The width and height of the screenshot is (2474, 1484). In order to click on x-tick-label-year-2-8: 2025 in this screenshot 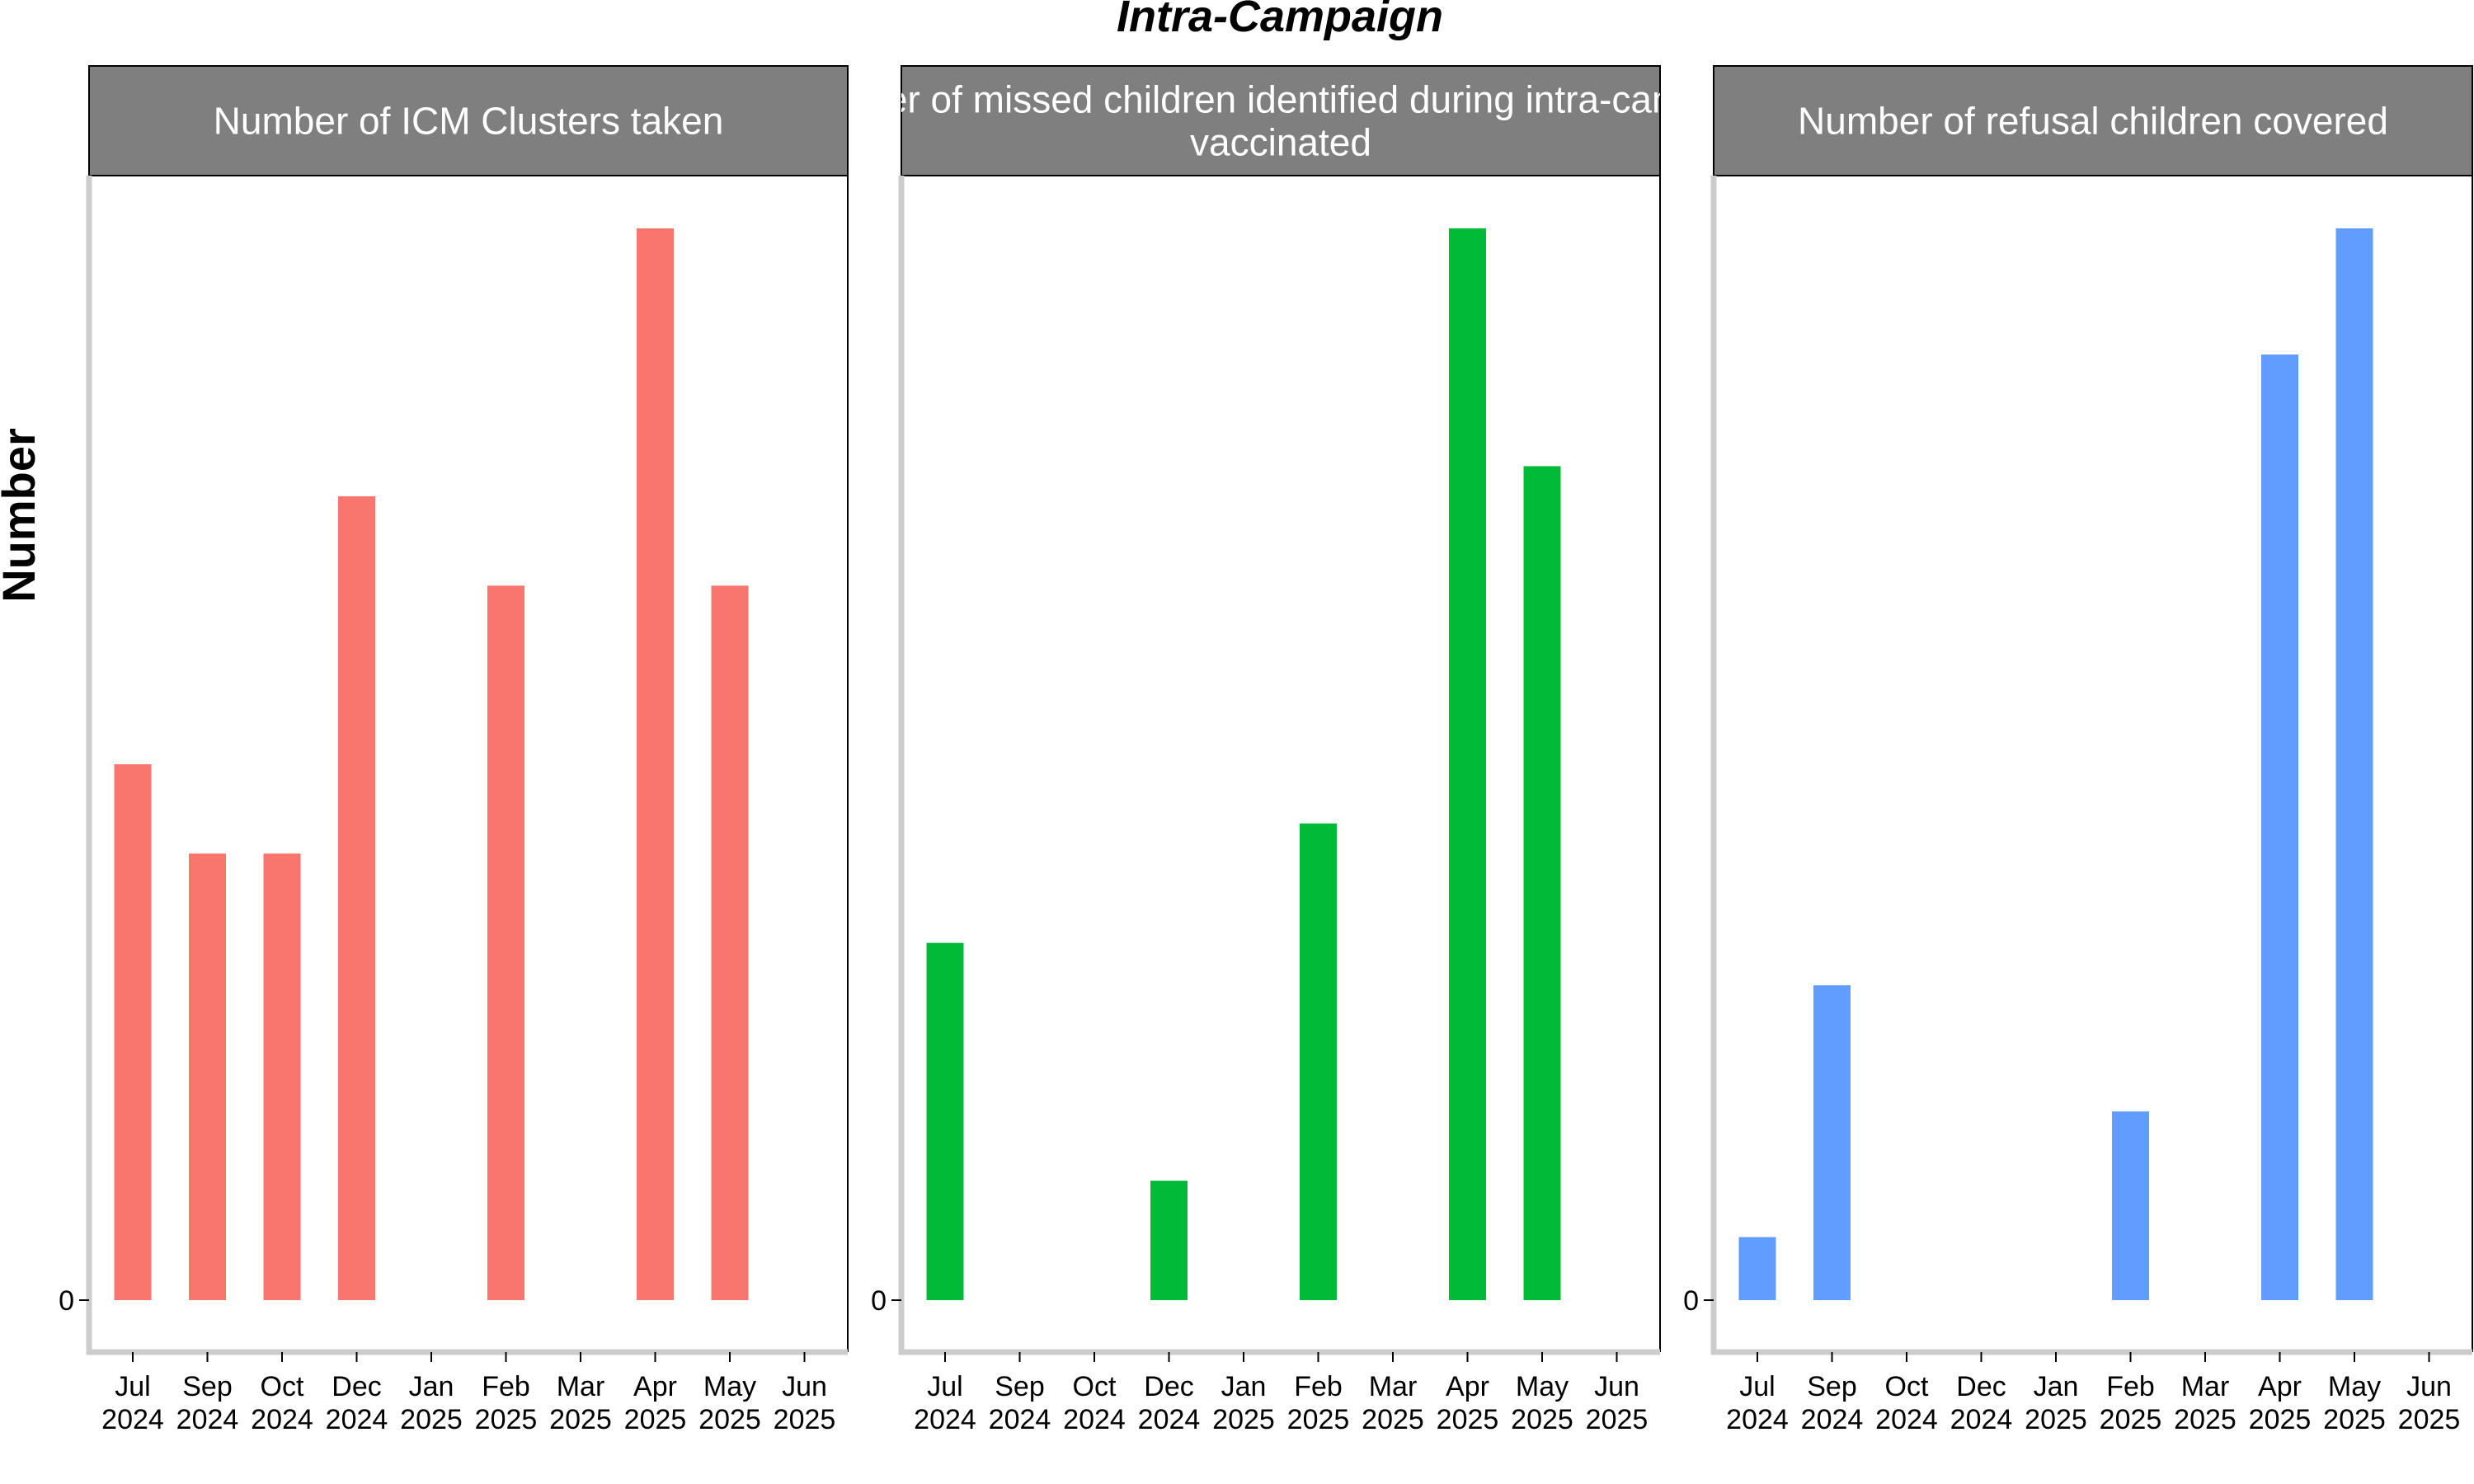, I will do `click(1468, 1419)`.